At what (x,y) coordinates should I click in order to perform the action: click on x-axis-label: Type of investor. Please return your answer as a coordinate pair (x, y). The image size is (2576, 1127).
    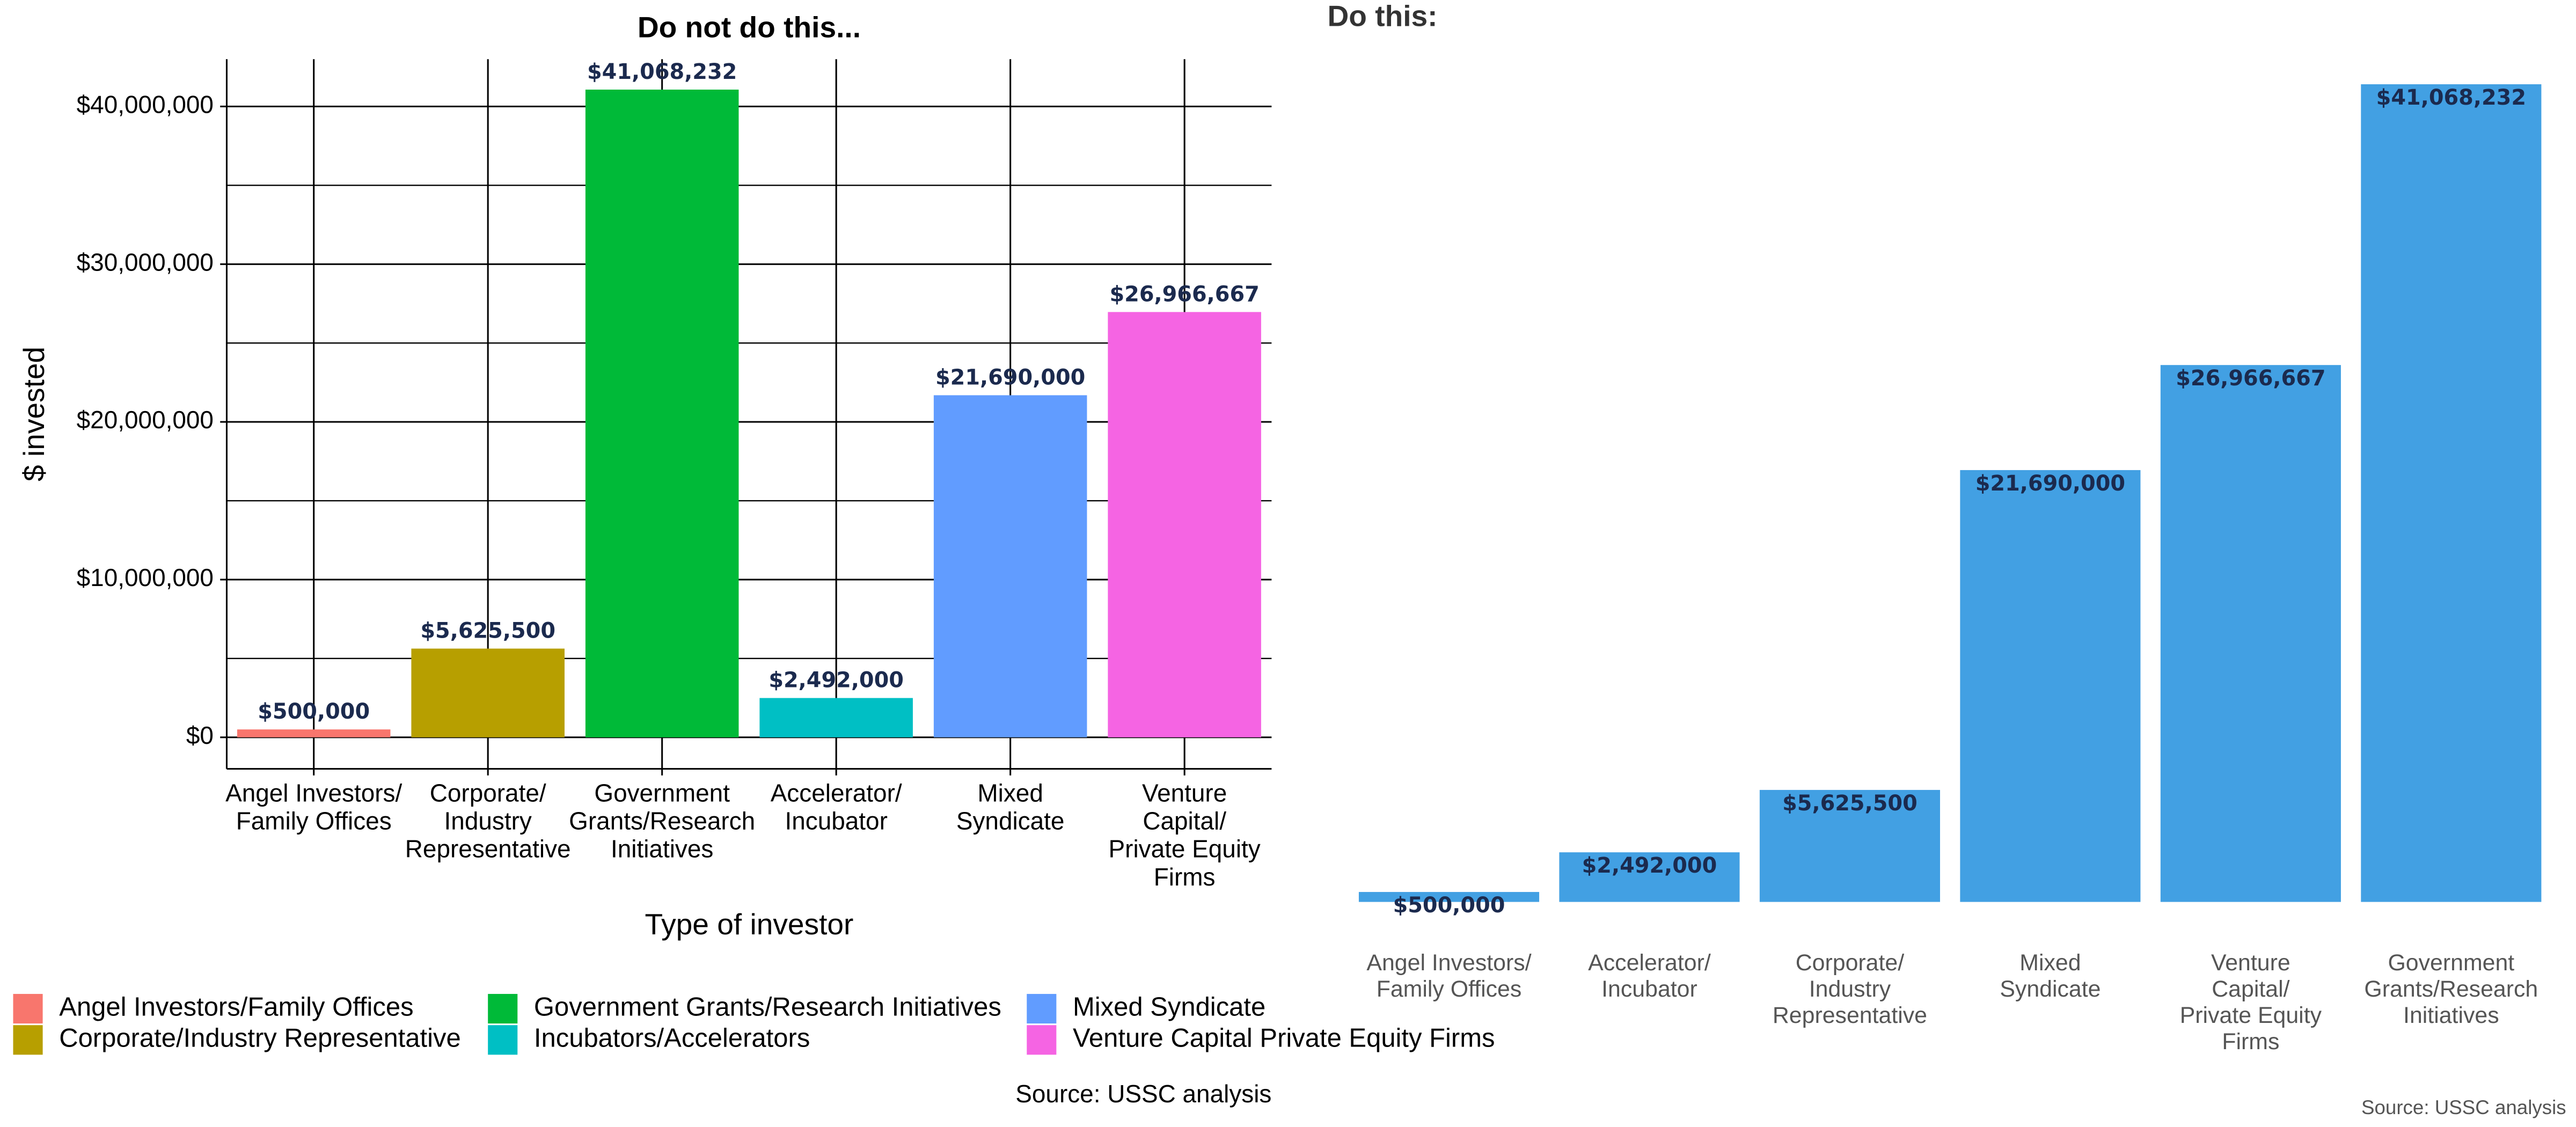
    Looking at the image, I should click on (749, 924).